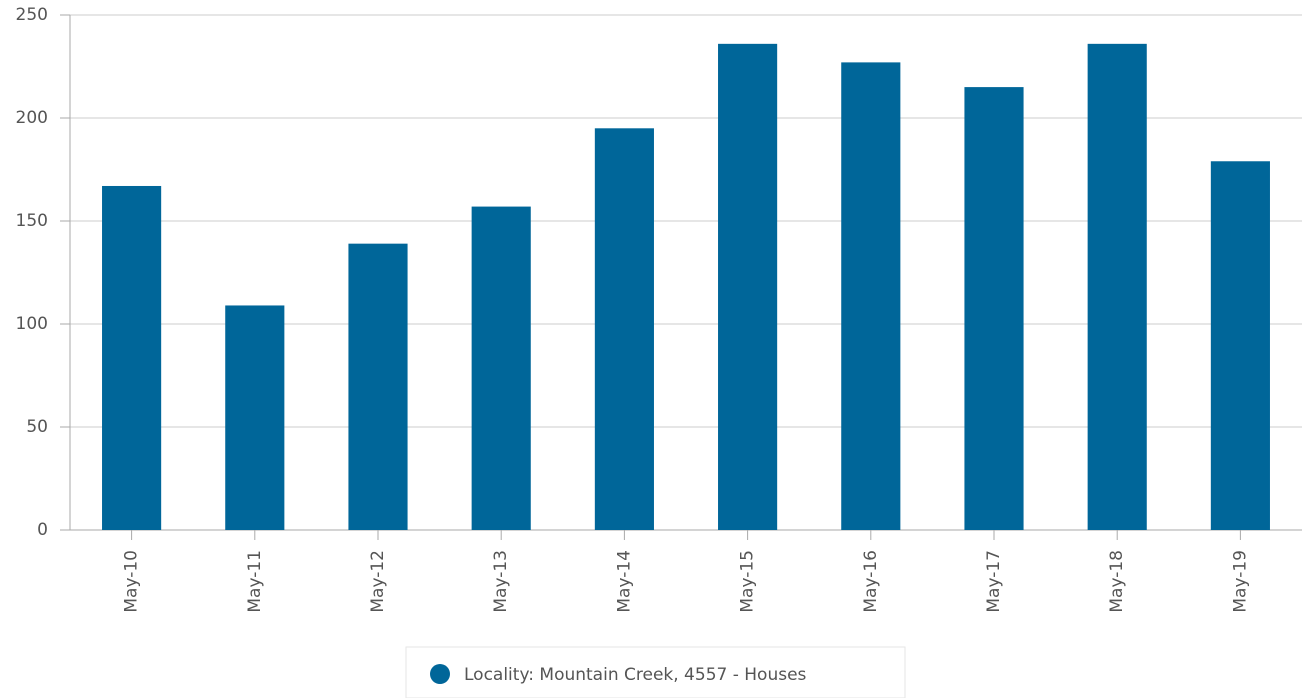 Image resolution: width=1302 pixels, height=698 pixels. What do you see at coordinates (871, 581) in the screenshot?
I see `x-tick-label: May-16` at bounding box center [871, 581].